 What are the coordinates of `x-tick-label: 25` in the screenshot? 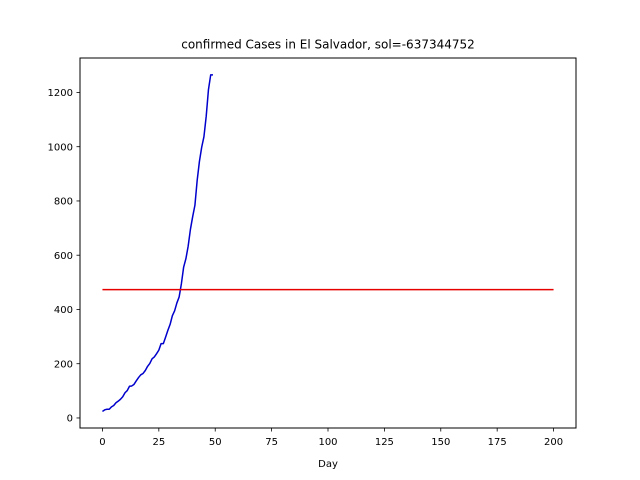 It's located at (158, 442).